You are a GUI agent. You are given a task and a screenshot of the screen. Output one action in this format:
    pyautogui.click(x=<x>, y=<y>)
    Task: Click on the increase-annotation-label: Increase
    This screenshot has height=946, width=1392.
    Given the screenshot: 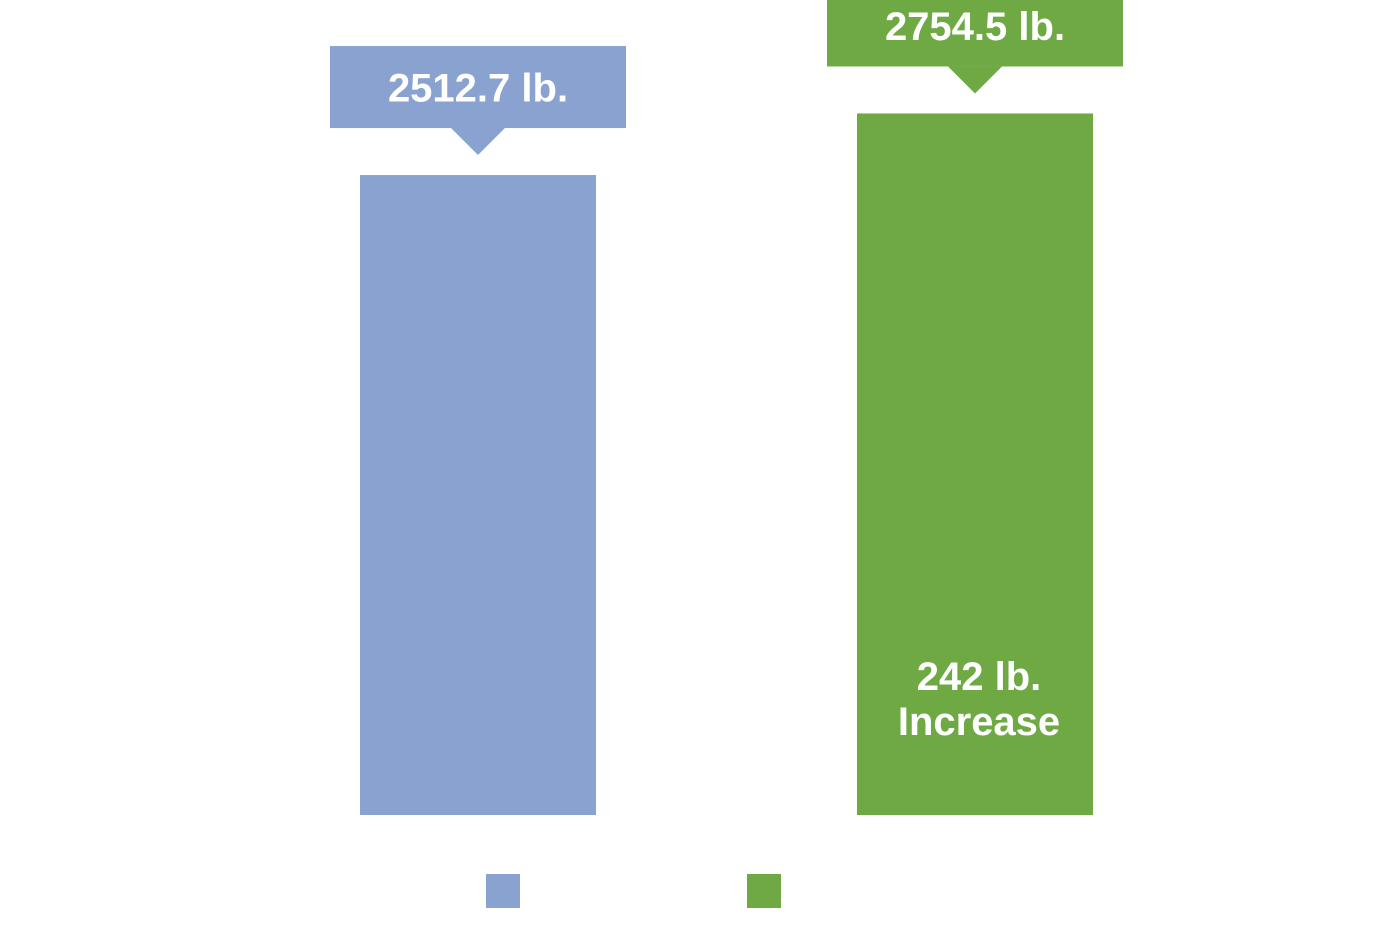 What is the action you would take?
    pyautogui.click(x=979, y=722)
    